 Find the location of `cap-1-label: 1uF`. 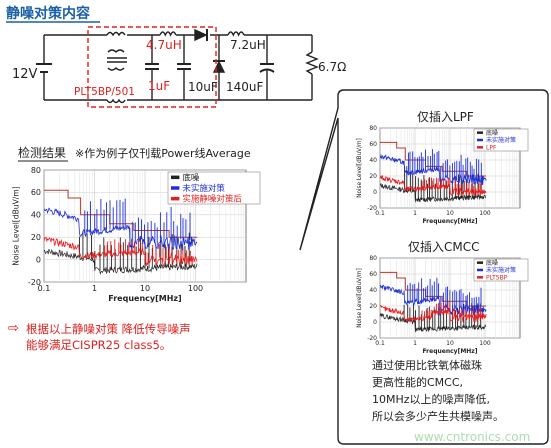

cap-1-label: 1uF is located at coordinates (159, 86).